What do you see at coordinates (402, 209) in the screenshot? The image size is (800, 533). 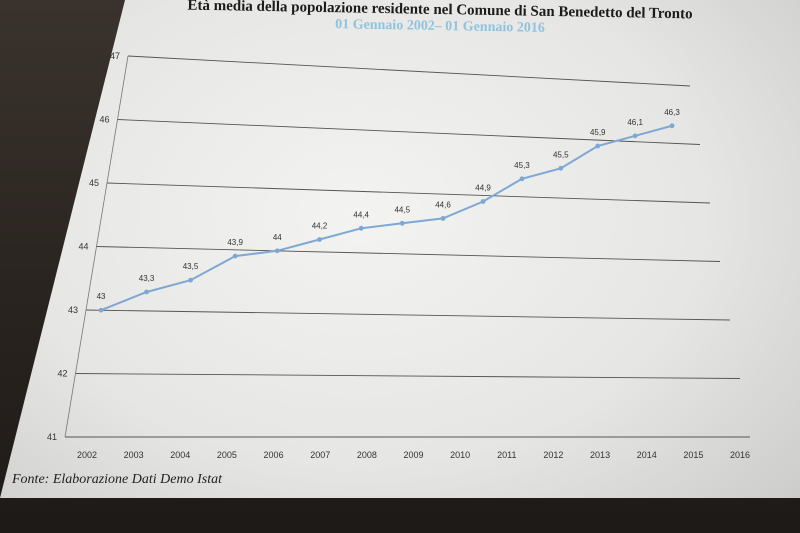 I see `data-label: 44,5` at bounding box center [402, 209].